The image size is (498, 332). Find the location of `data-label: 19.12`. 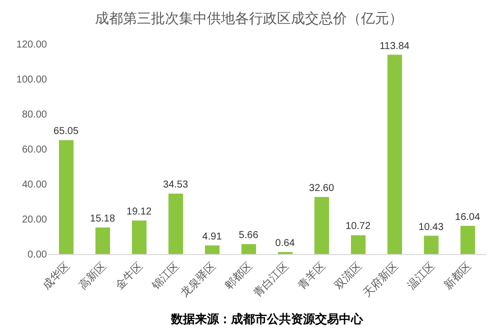

data-label: 19.12 is located at coordinates (139, 212).